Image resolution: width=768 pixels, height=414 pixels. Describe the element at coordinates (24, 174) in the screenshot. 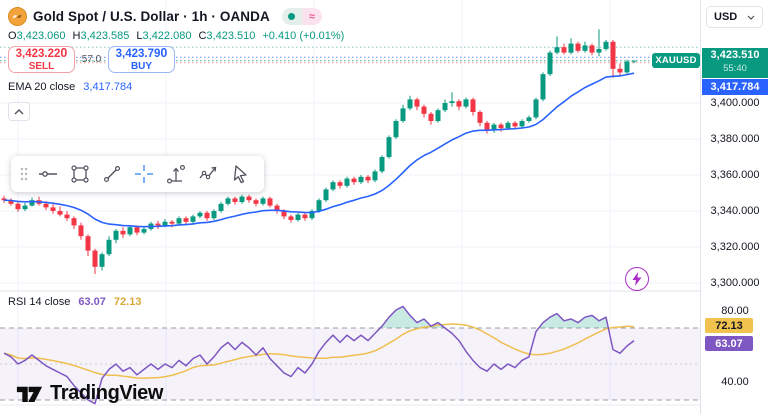

I see `toolbar-drag-handle` at that location.